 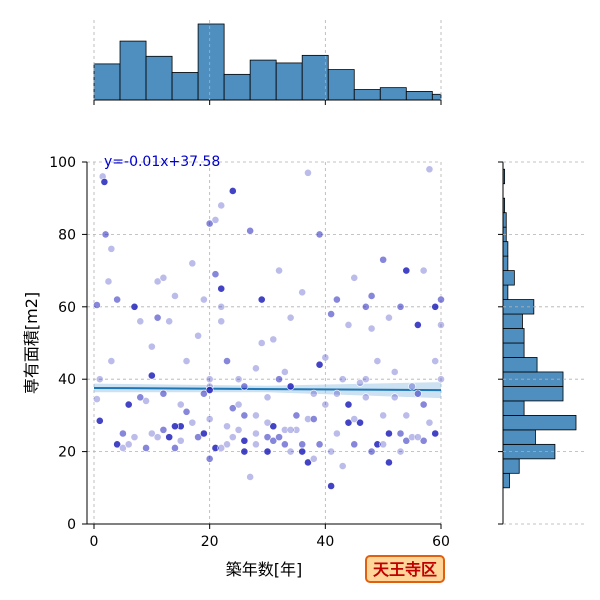 What do you see at coordinates (162, 162) in the screenshot?
I see `regression-equation: y=-0.01x+37.58` at bounding box center [162, 162].